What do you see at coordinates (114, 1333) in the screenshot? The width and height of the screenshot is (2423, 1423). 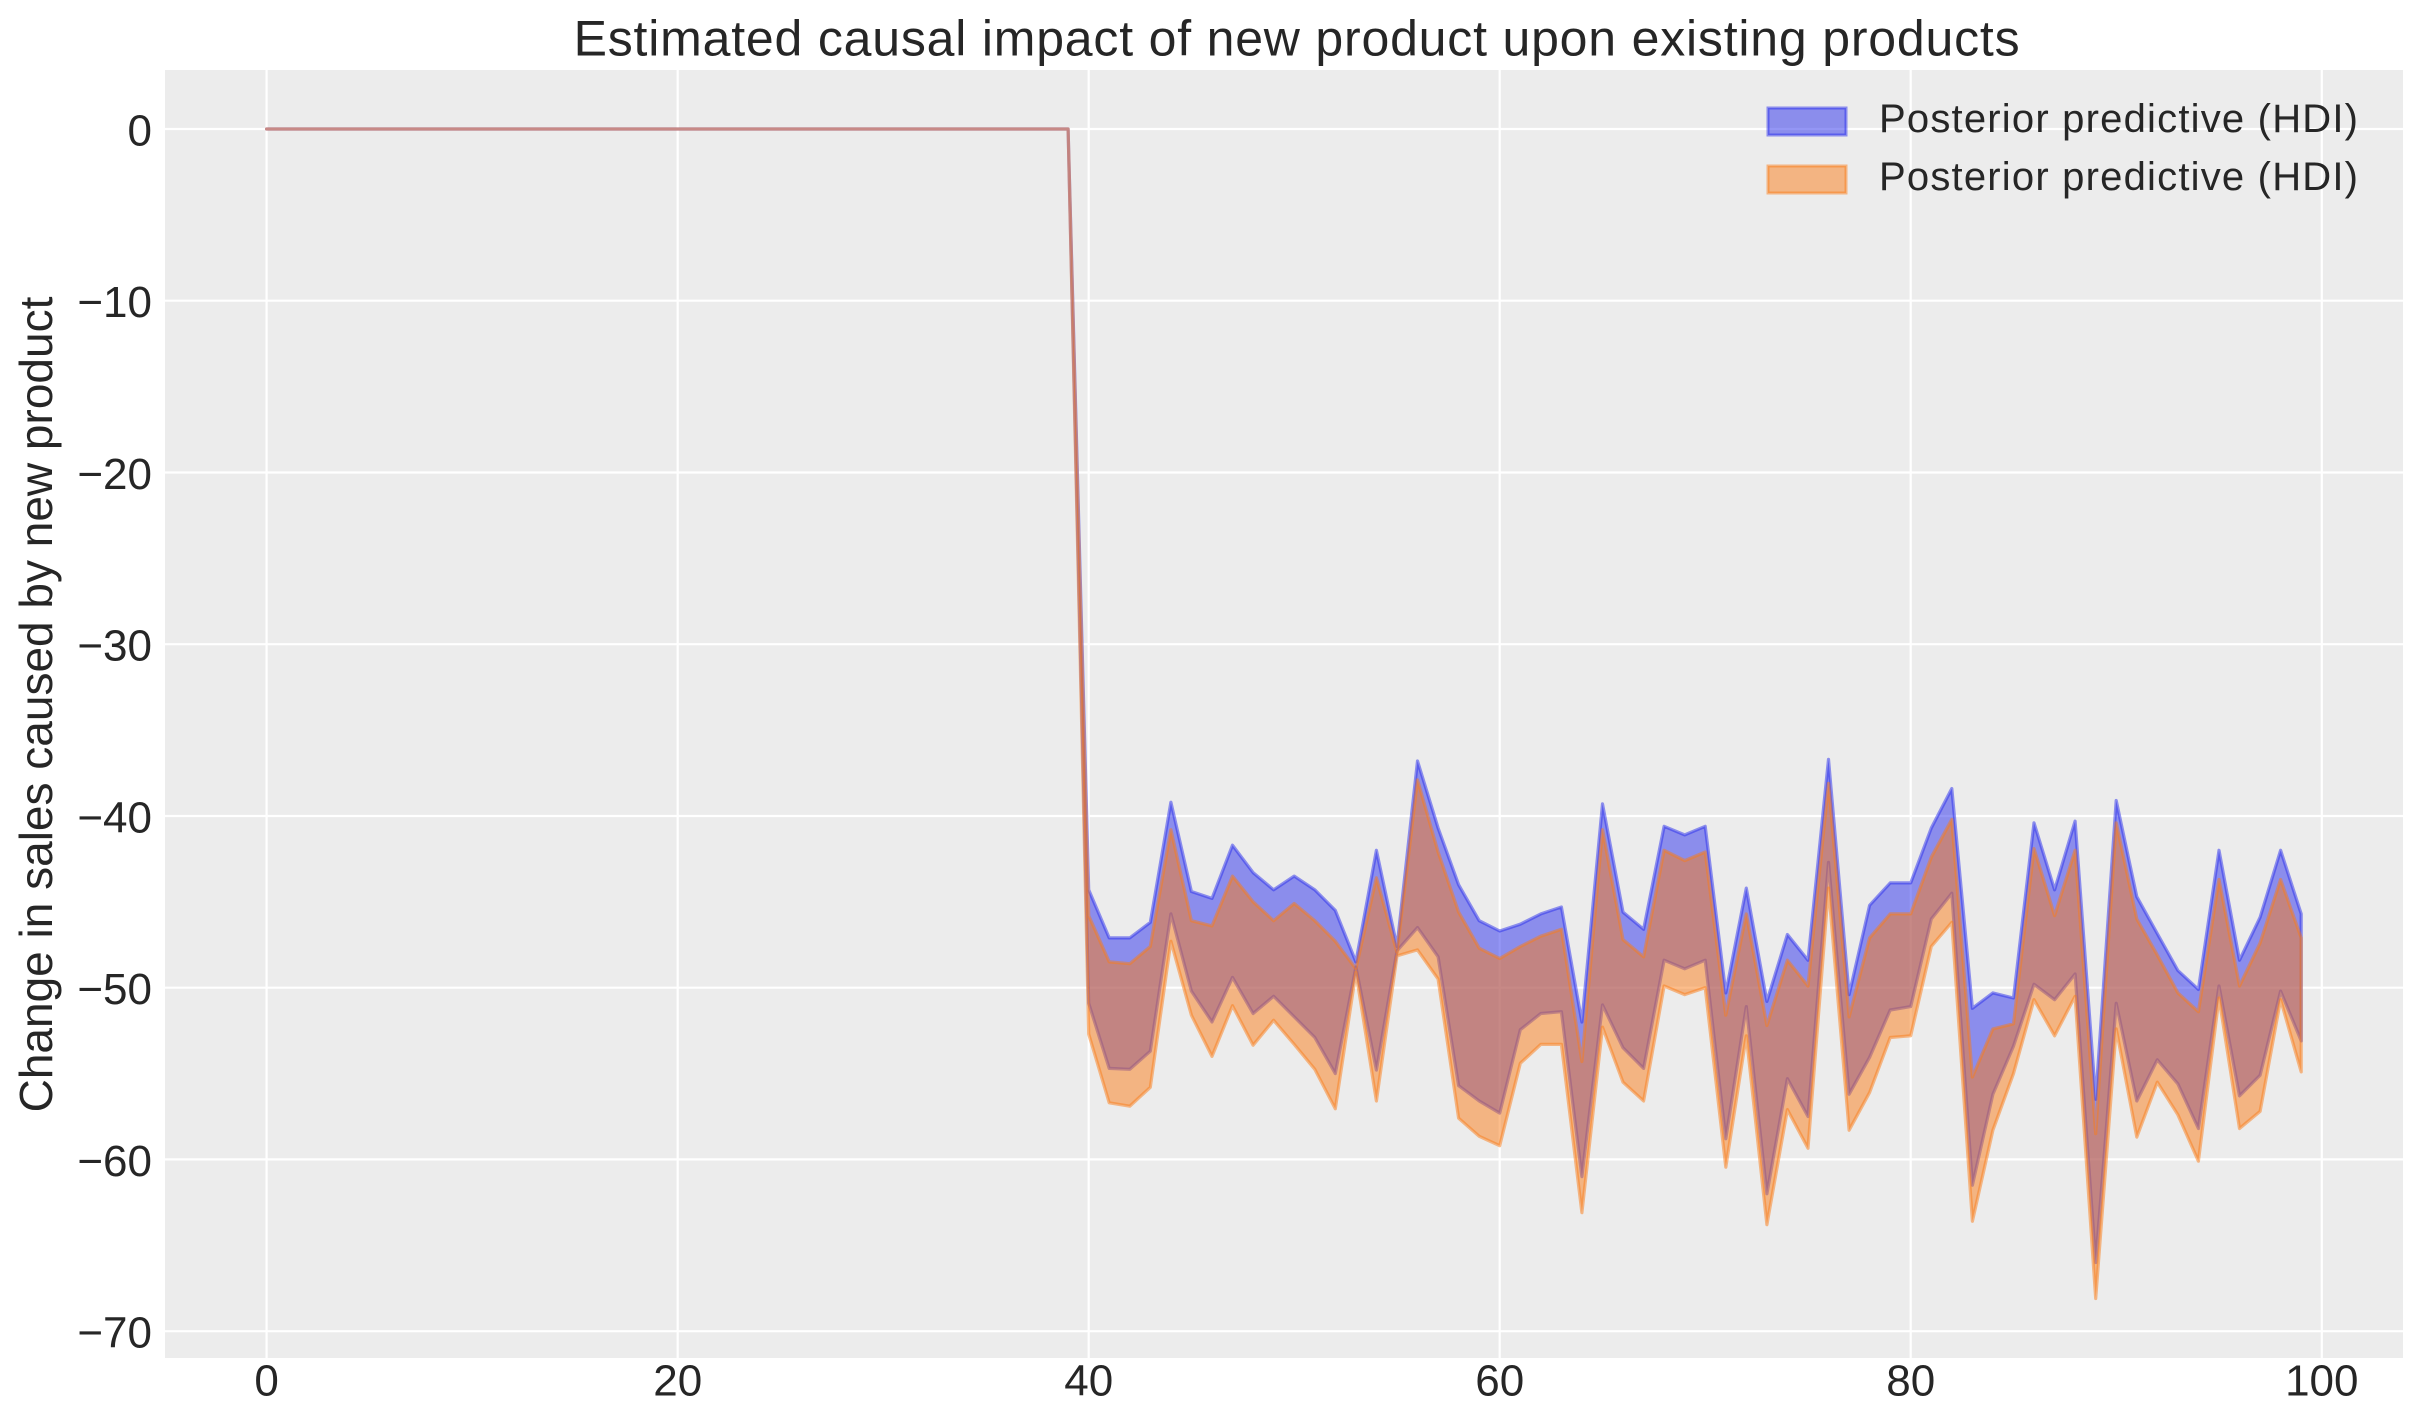 I see `svg-text: −70` at bounding box center [114, 1333].